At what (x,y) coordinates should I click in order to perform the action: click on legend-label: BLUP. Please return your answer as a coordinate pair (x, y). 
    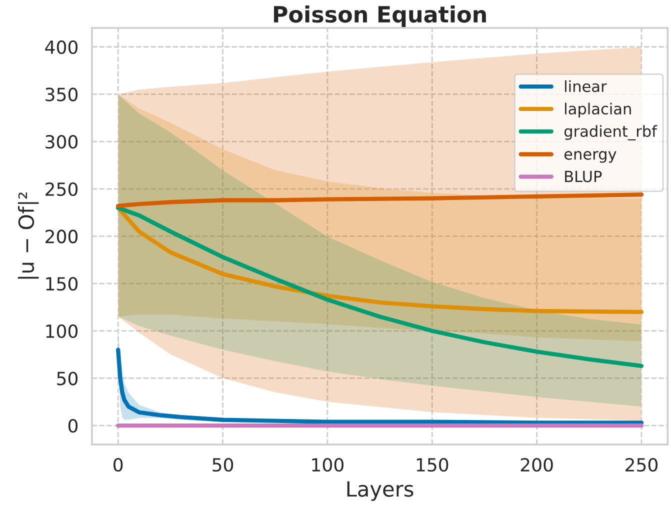
    Looking at the image, I should click on (583, 176).